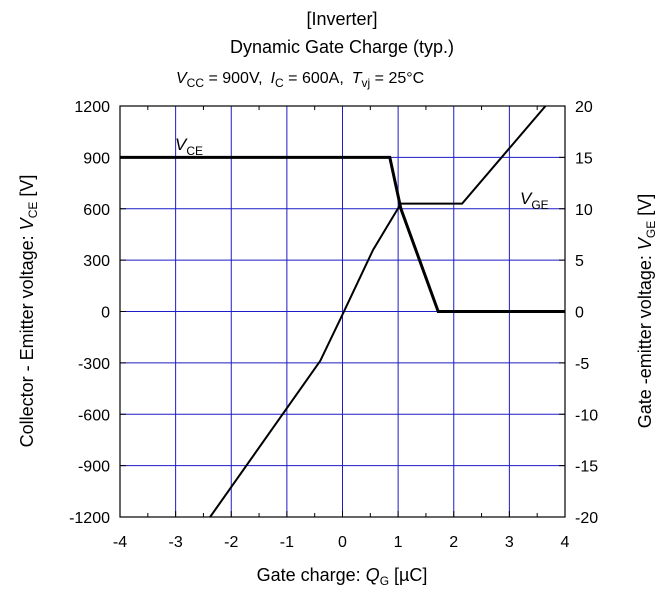  What do you see at coordinates (28, 311) in the screenshot?
I see `y-axis-label-left: Collector - Emitter voltage: VCE [V]` at bounding box center [28, 311].